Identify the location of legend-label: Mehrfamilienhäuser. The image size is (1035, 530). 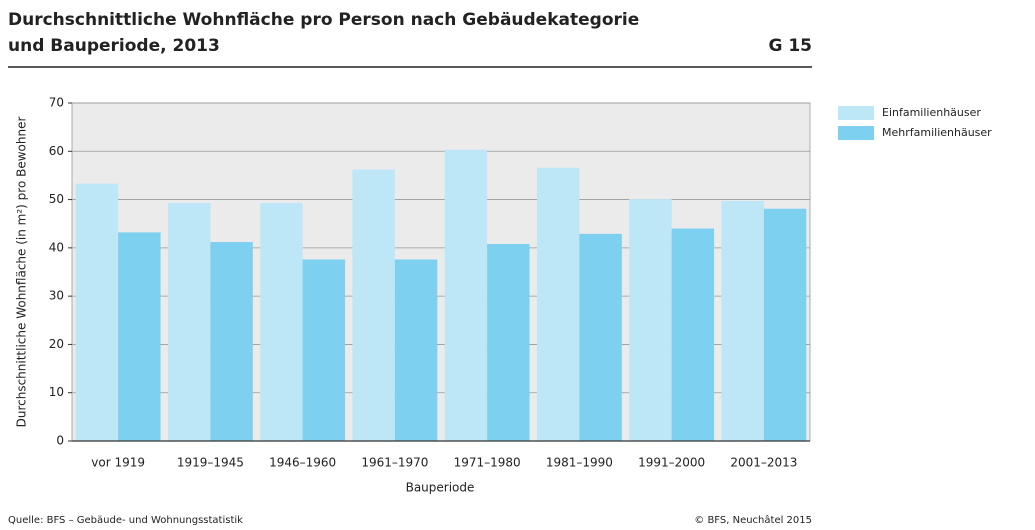
(937, 132).